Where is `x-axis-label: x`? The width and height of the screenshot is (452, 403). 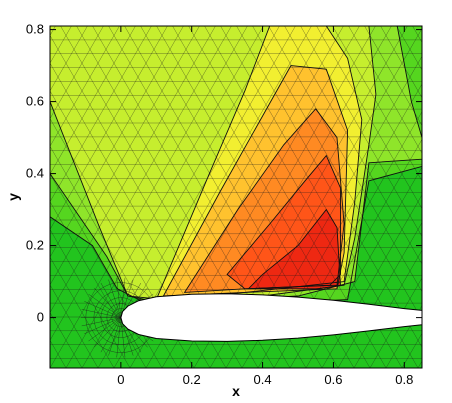
x-axis-label: x is located at coordinates (236, 391).